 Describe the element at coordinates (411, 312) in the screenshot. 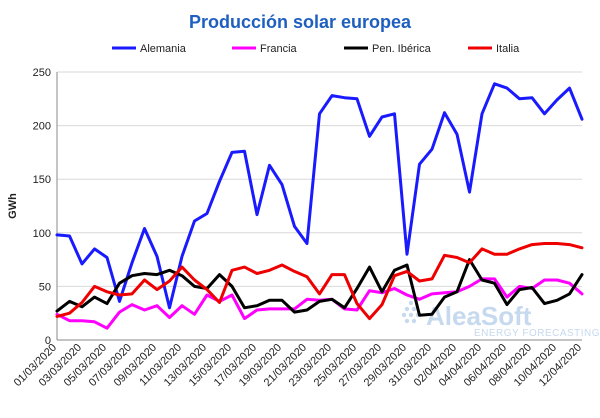

I see `watermark-logo-icon` at that location.